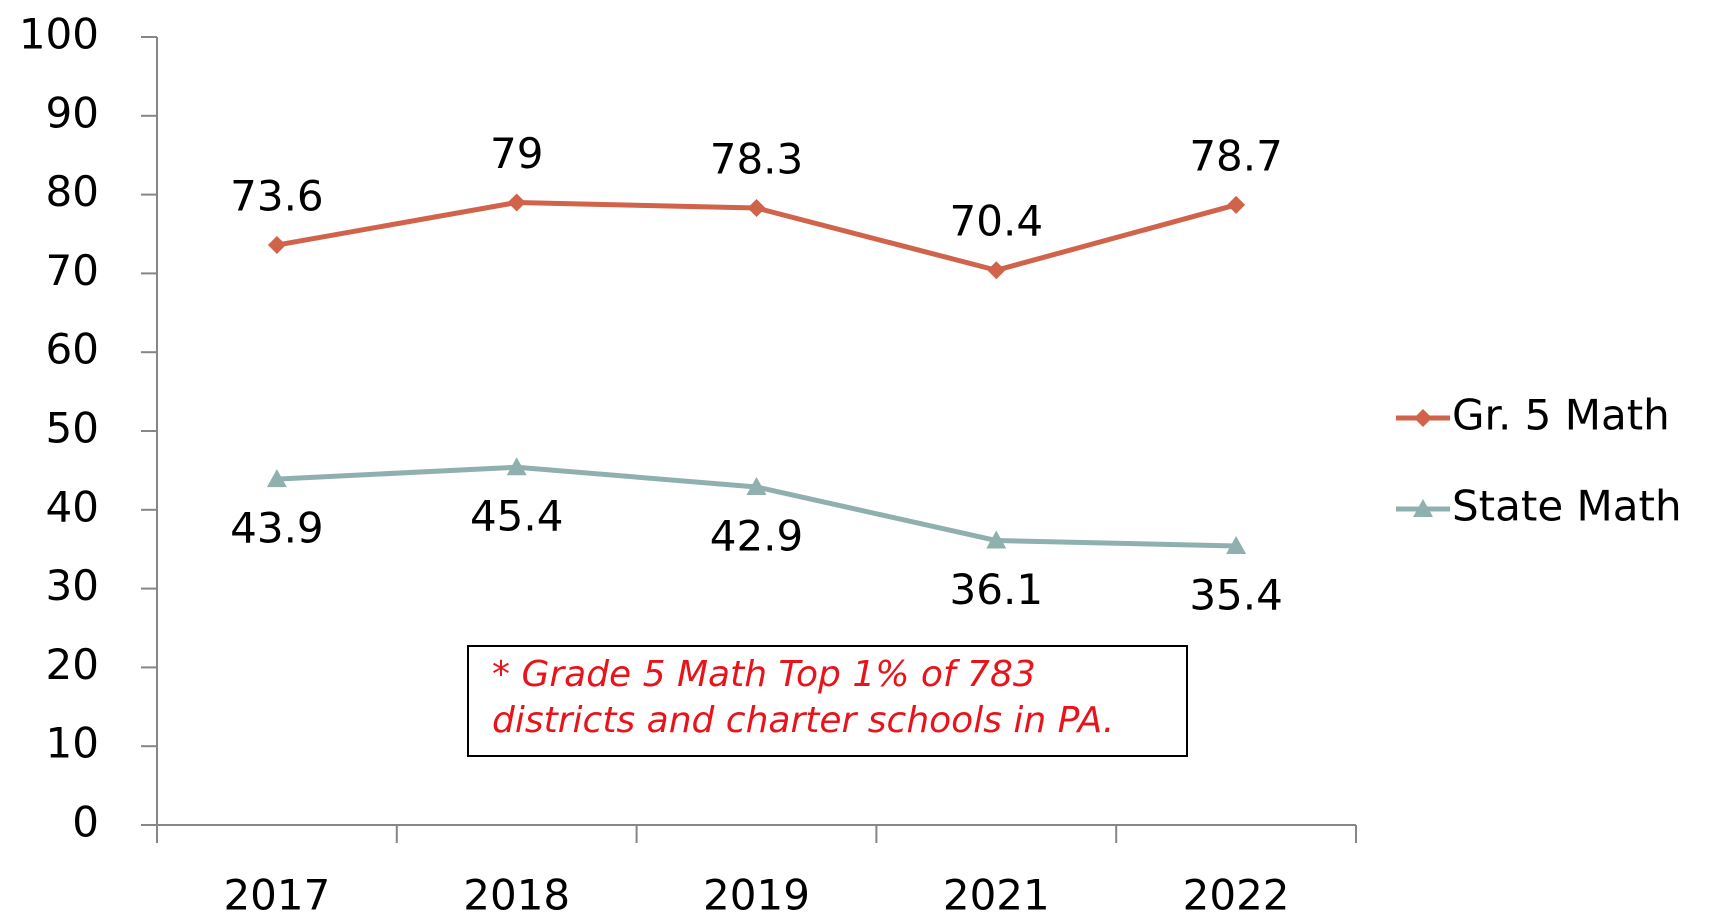 Image resolution: width=1709 pixels, height=913 pixels. Describe the element at coordinates (72, 506) in the screenshot. I see `y-tick-label: 40` at that location.